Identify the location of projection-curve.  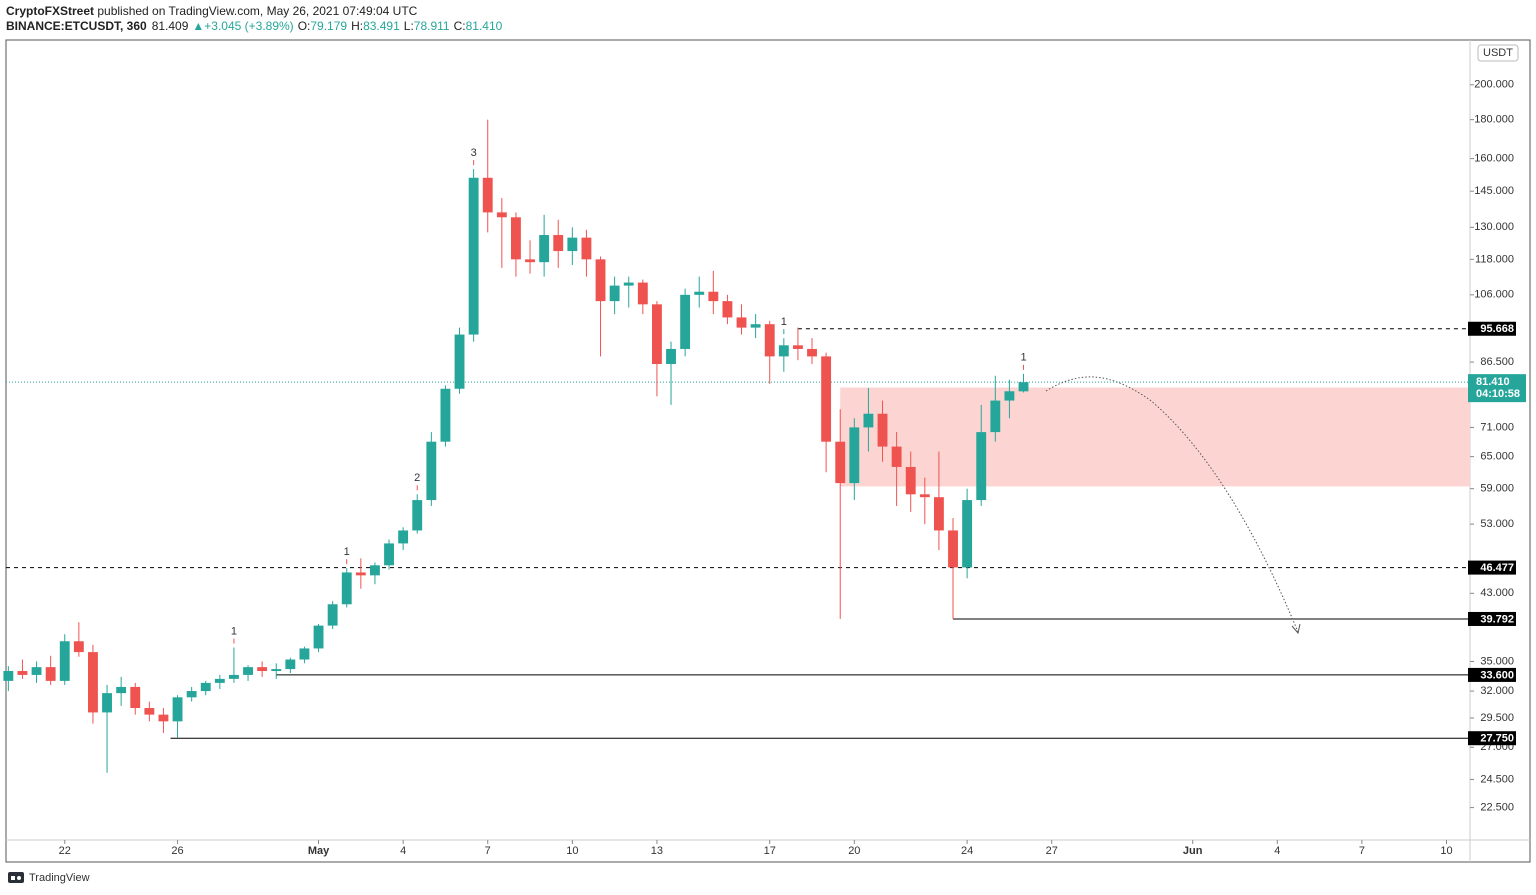
(1172, 504).